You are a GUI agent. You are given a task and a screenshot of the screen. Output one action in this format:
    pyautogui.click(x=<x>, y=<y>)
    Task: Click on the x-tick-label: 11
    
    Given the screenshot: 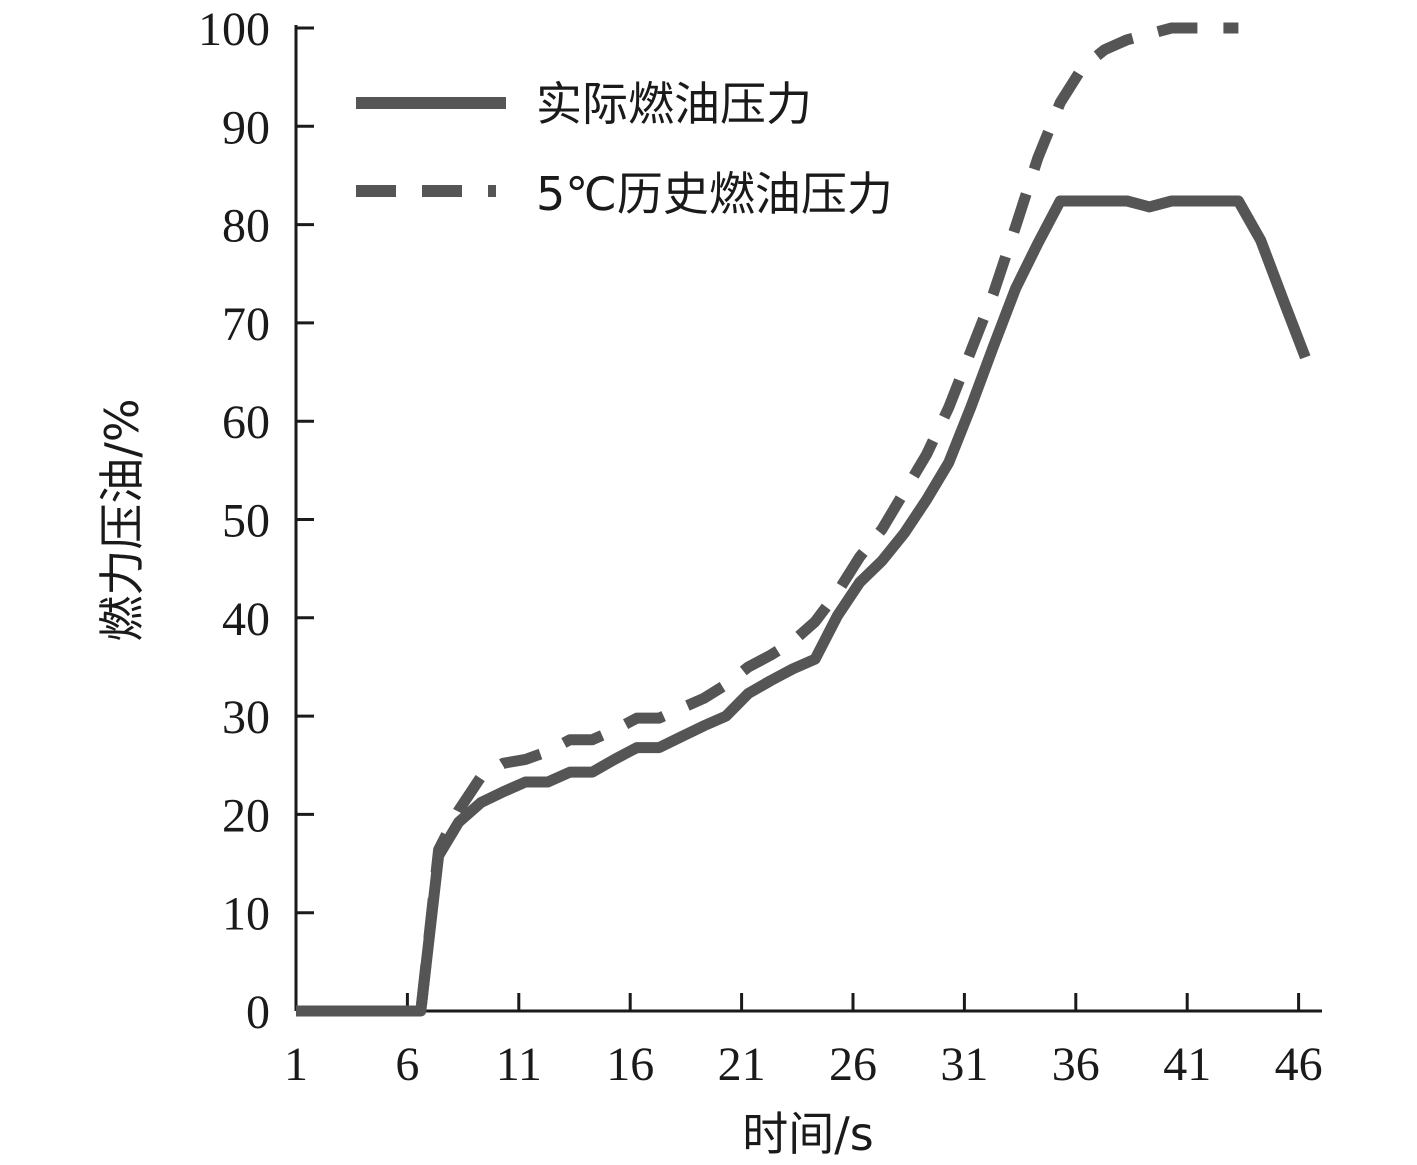 What is the action you would take?
    pyautogui.click(x=519, y=1064)
    